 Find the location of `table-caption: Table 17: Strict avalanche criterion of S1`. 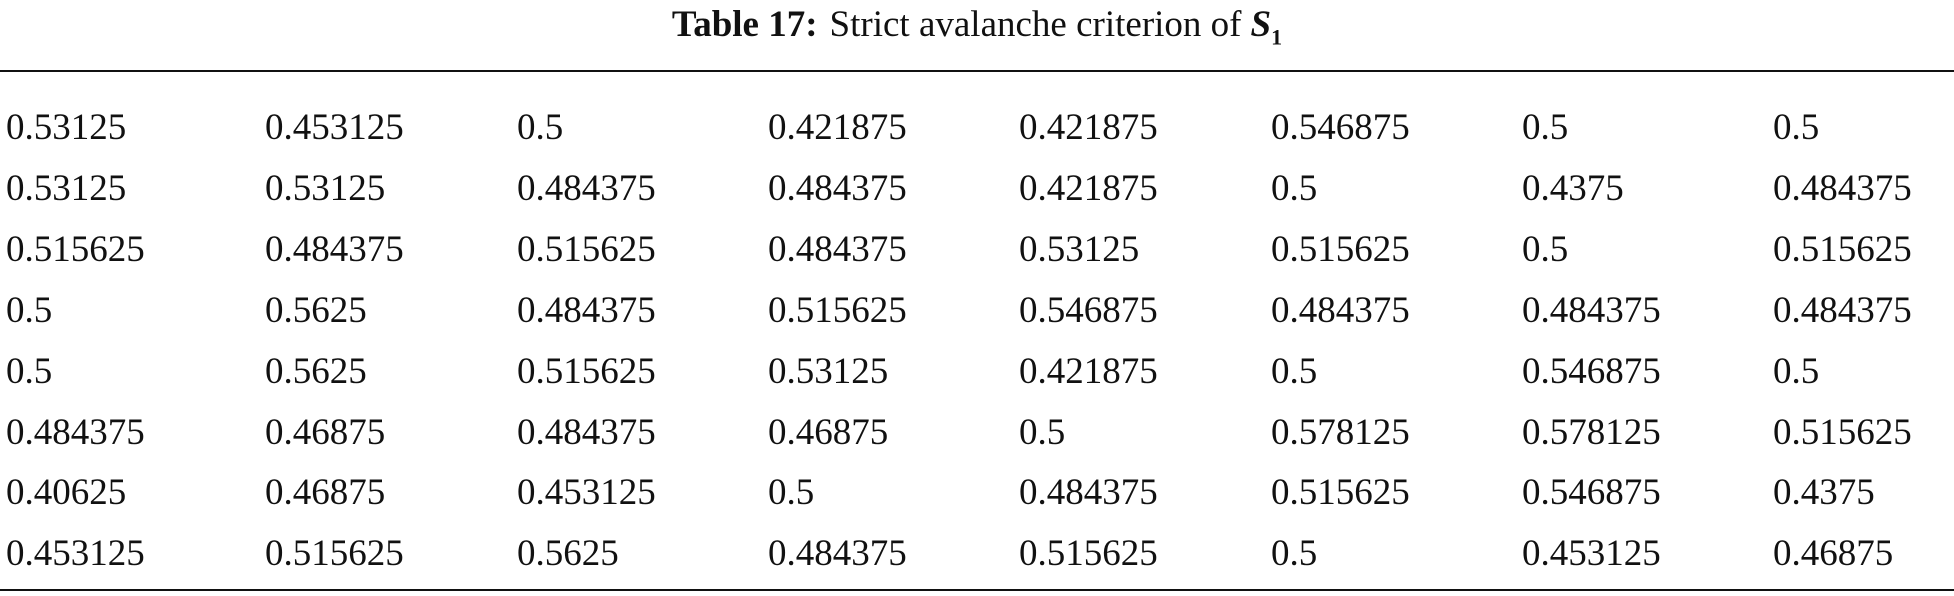

table-caption: Table 17: Strict avalanche criterion of S1 is located at coordinates (977, 31).